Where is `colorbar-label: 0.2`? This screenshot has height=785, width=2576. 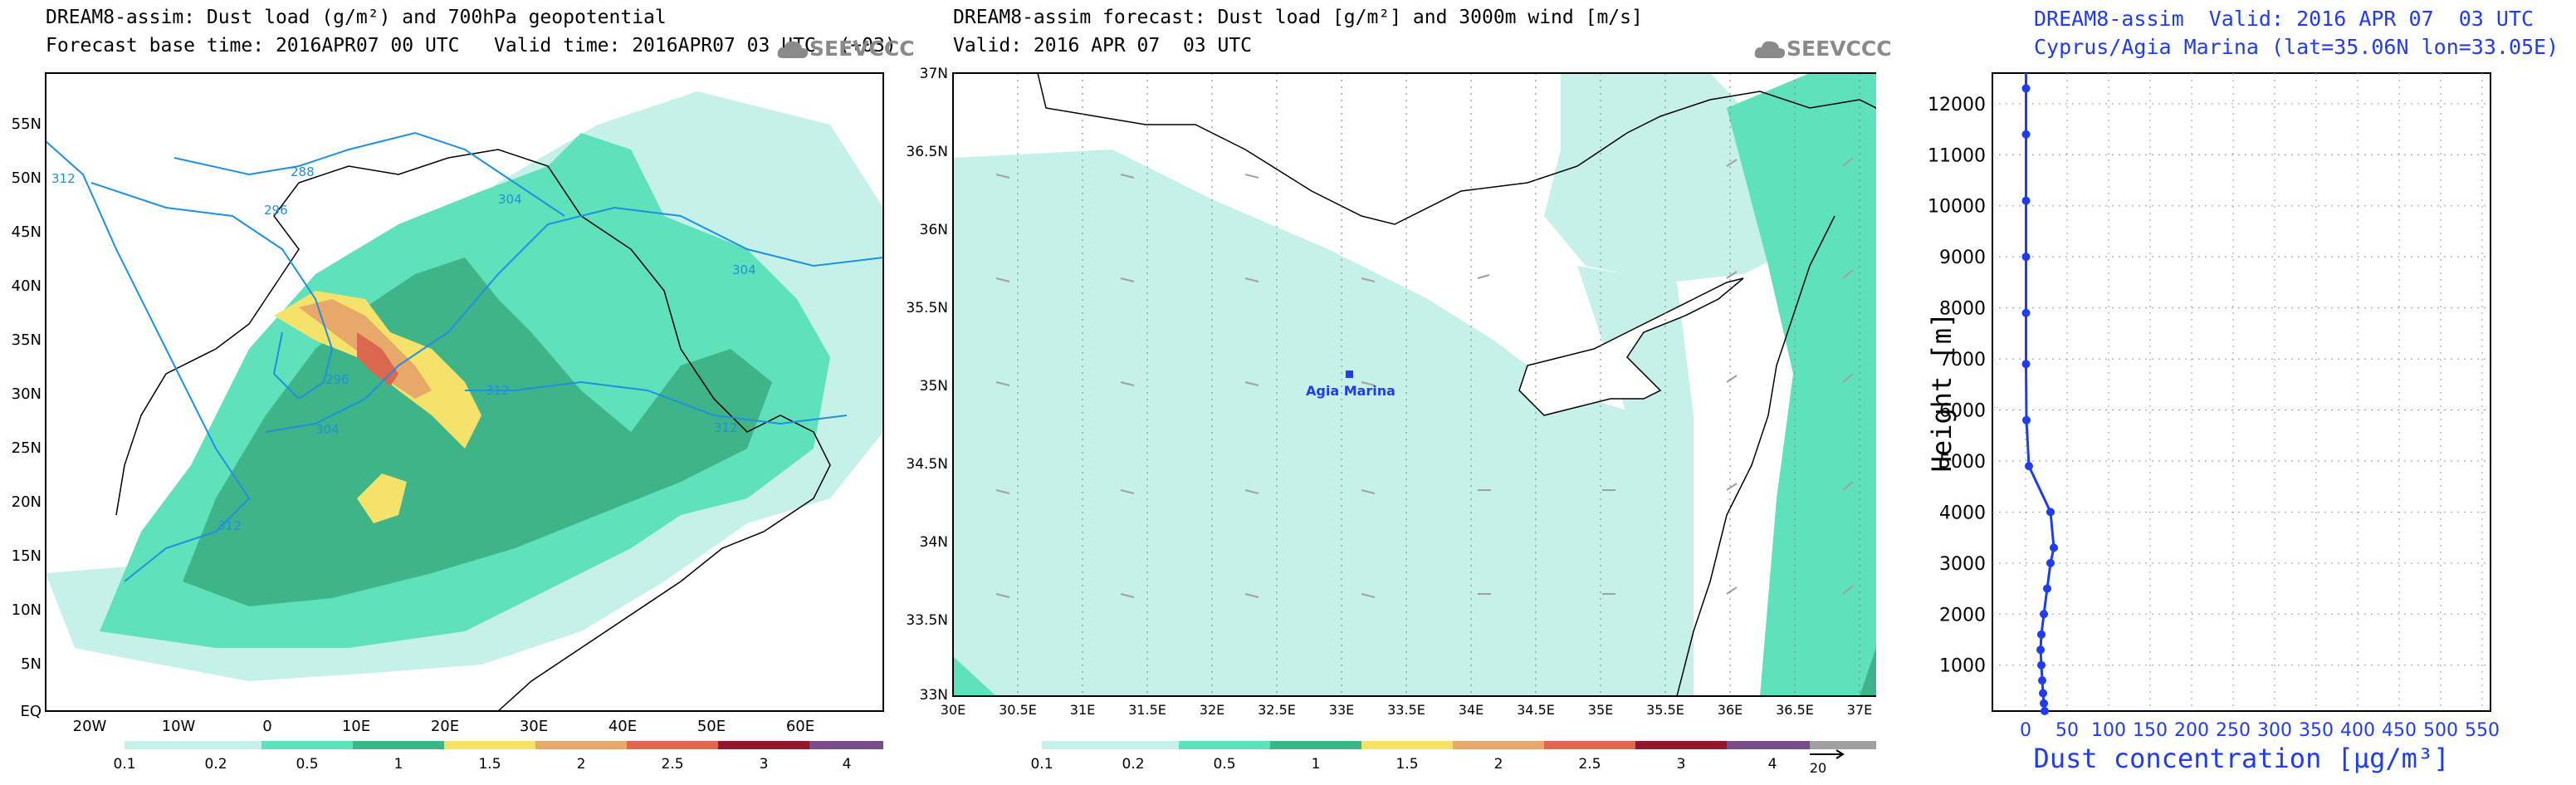
colorbar-label: 0.2 is located at coordinates (1133, 764).